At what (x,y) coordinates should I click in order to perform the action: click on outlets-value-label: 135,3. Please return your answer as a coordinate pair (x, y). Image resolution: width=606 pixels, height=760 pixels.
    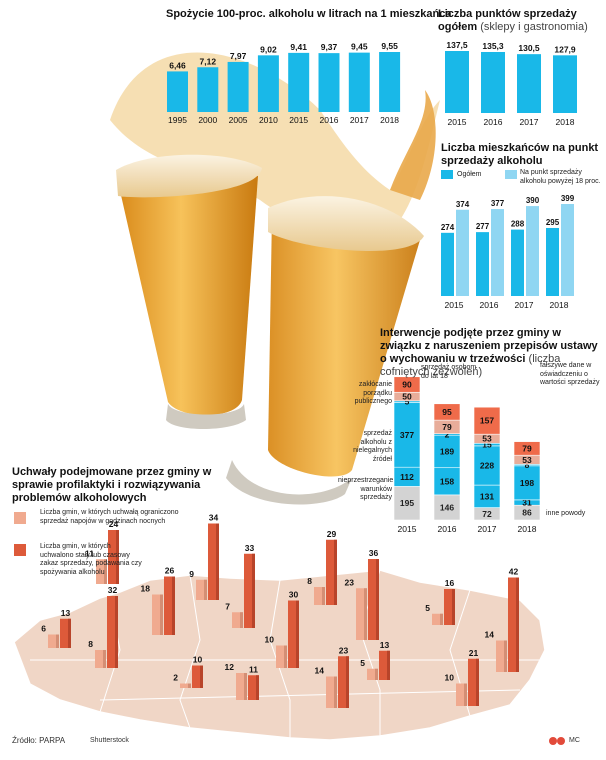
    Looking at the image, I should click on (493, 46).